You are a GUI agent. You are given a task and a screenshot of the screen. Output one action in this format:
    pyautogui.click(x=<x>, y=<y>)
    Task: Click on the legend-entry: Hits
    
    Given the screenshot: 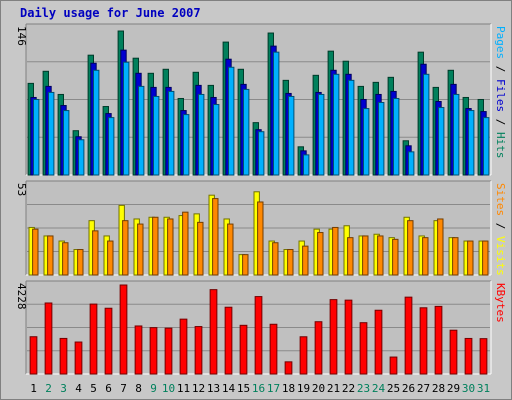 What is the action you would take?
    pyautogui.click(x=500, y=145)
    